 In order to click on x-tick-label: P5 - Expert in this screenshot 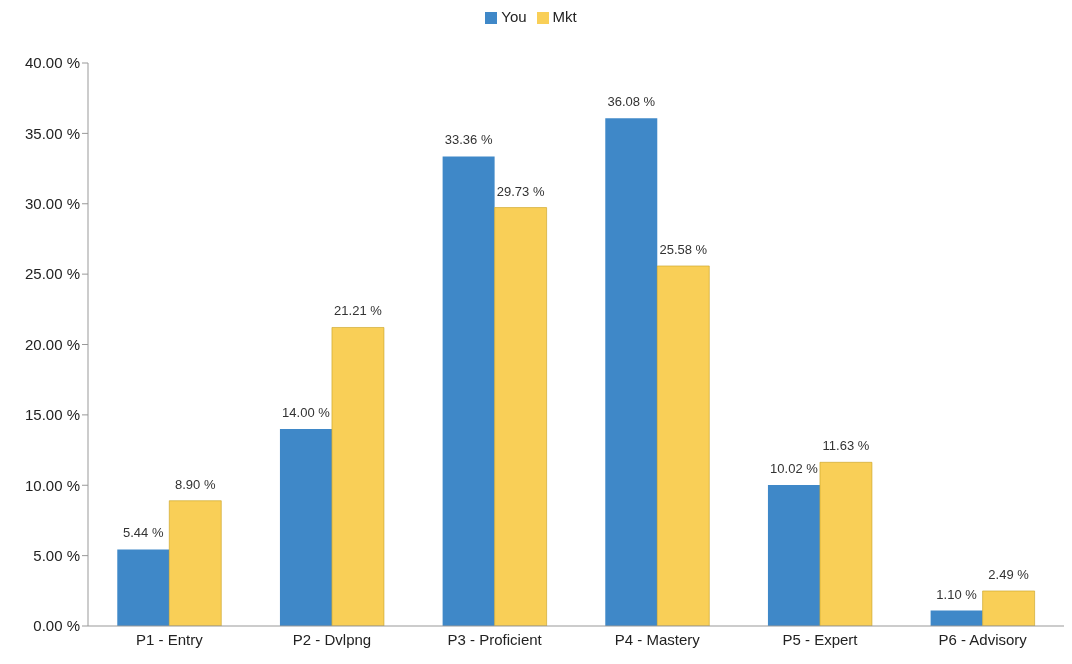, I will do `click(820, 639)`.